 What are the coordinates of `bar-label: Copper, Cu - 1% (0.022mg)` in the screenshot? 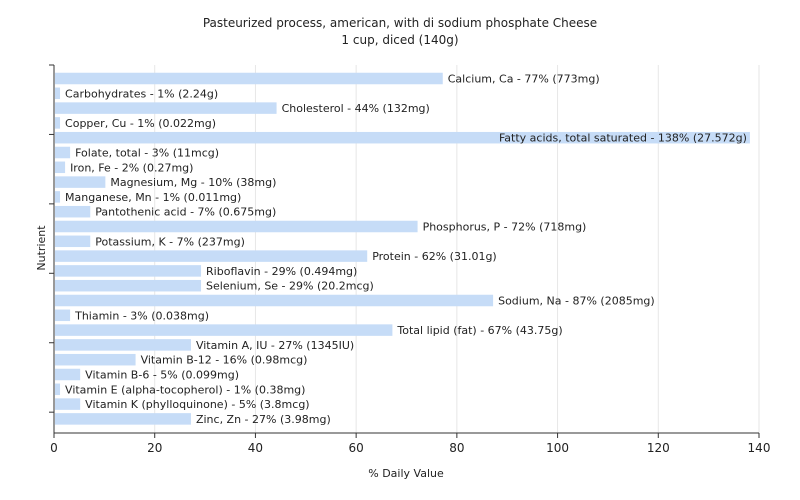 It's located at (140, 123).